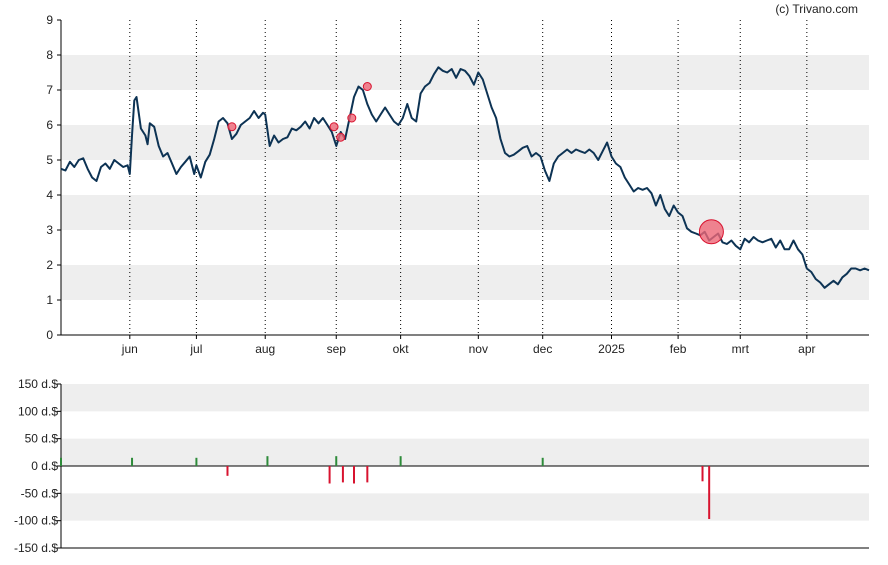 This screenshot has height=565, width=888. What do you see at coordinates (129, 349) in the screenshot?
I see `x-tick-label: jun` at bounding box center [129, 349].